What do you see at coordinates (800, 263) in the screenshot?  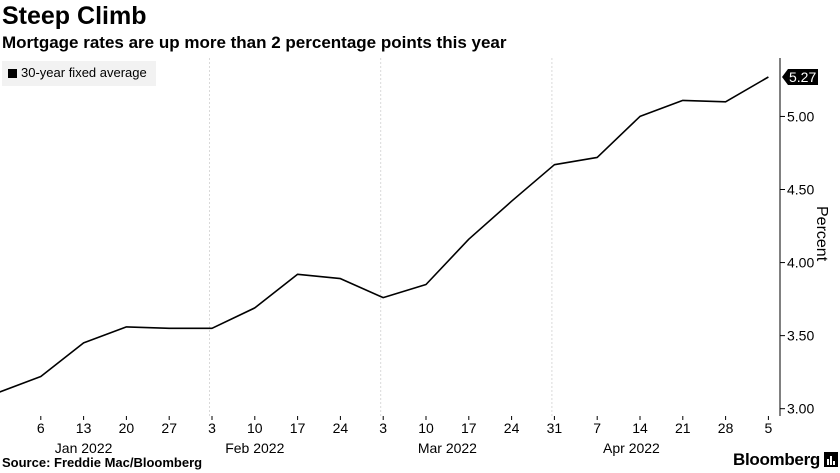 I see `y-tick-label: 4.00` at bounding box center [800, 263].